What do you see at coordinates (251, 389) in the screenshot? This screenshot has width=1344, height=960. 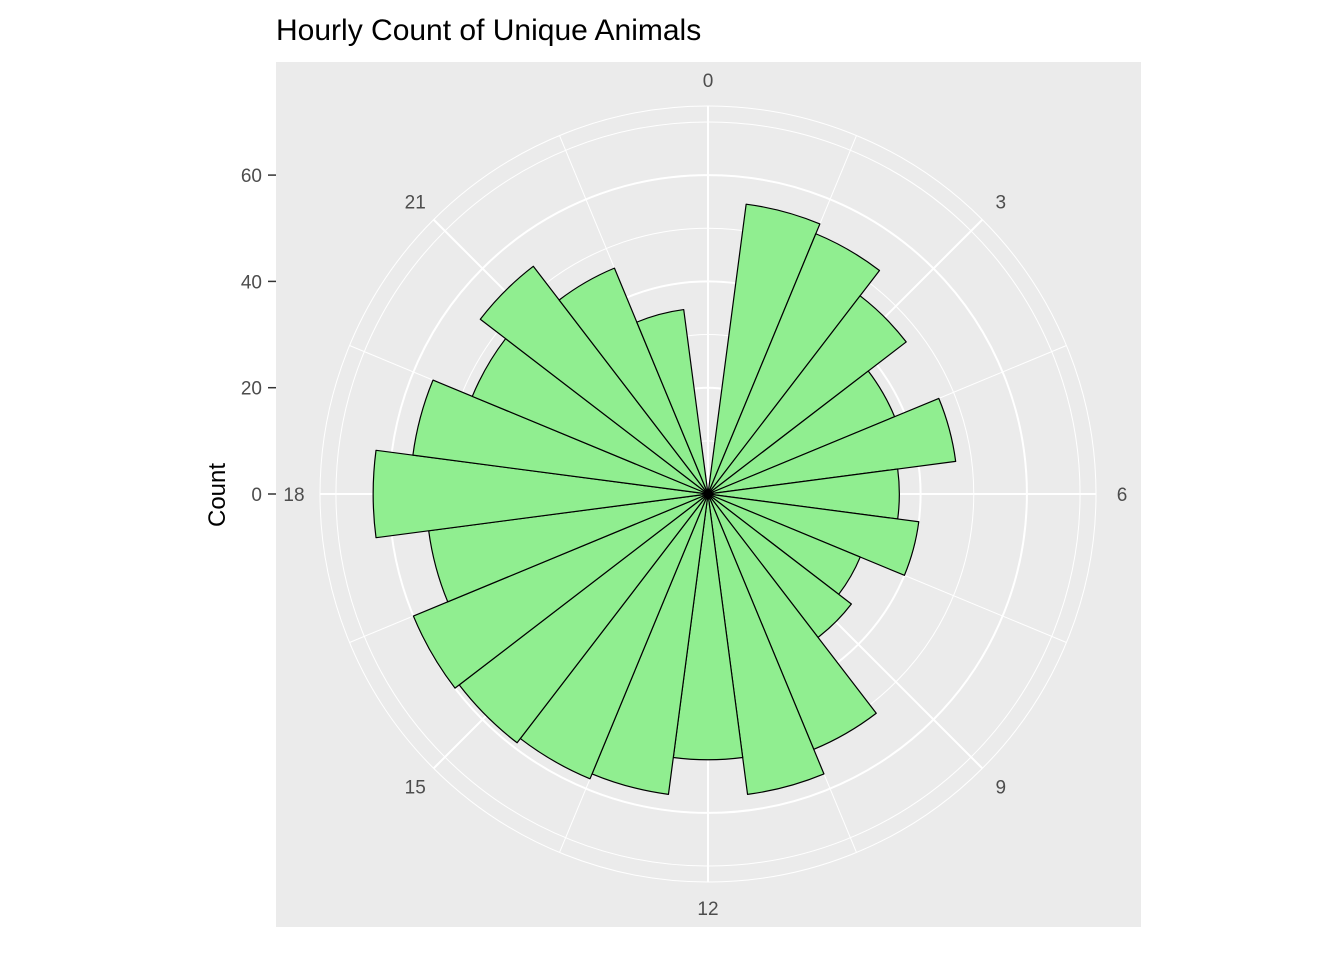 I see `r-tick-label: 20` at bounding box center [251, 389].